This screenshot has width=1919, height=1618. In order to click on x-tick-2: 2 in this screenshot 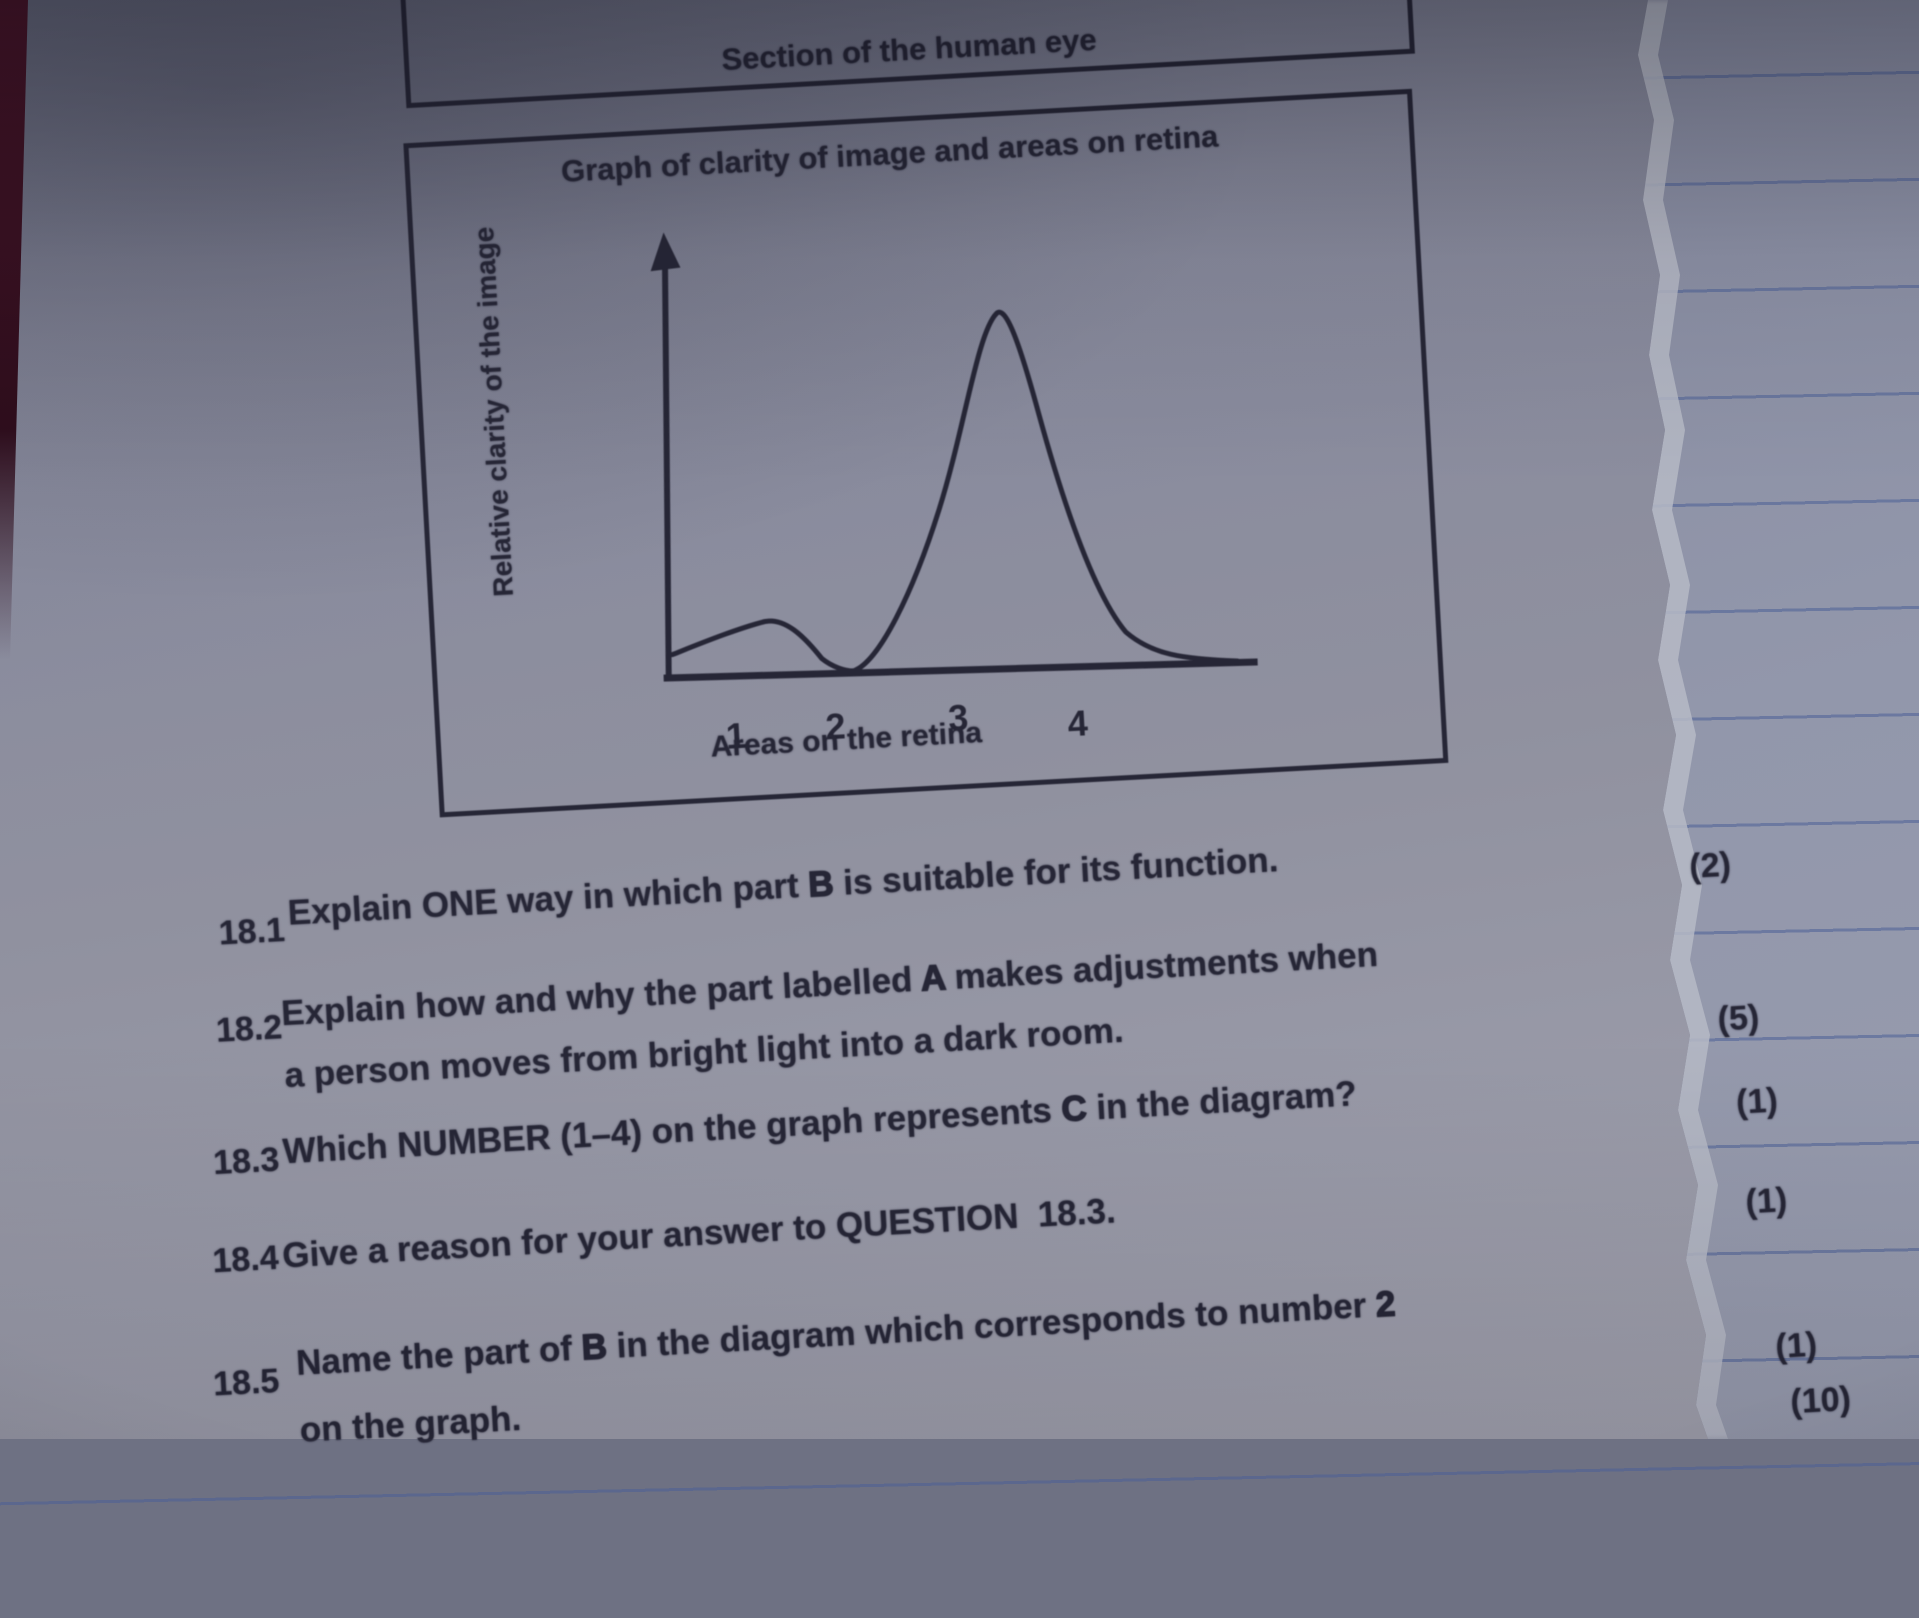, I will do `click(835, 726)`.